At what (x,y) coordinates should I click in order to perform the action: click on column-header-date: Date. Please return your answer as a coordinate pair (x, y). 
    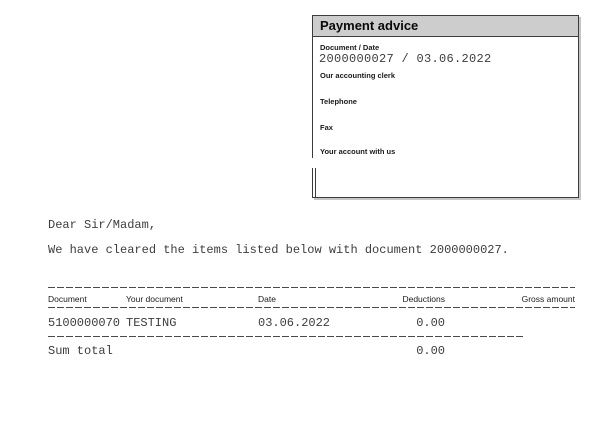
    Looking at the image, I should click on (267, 299).